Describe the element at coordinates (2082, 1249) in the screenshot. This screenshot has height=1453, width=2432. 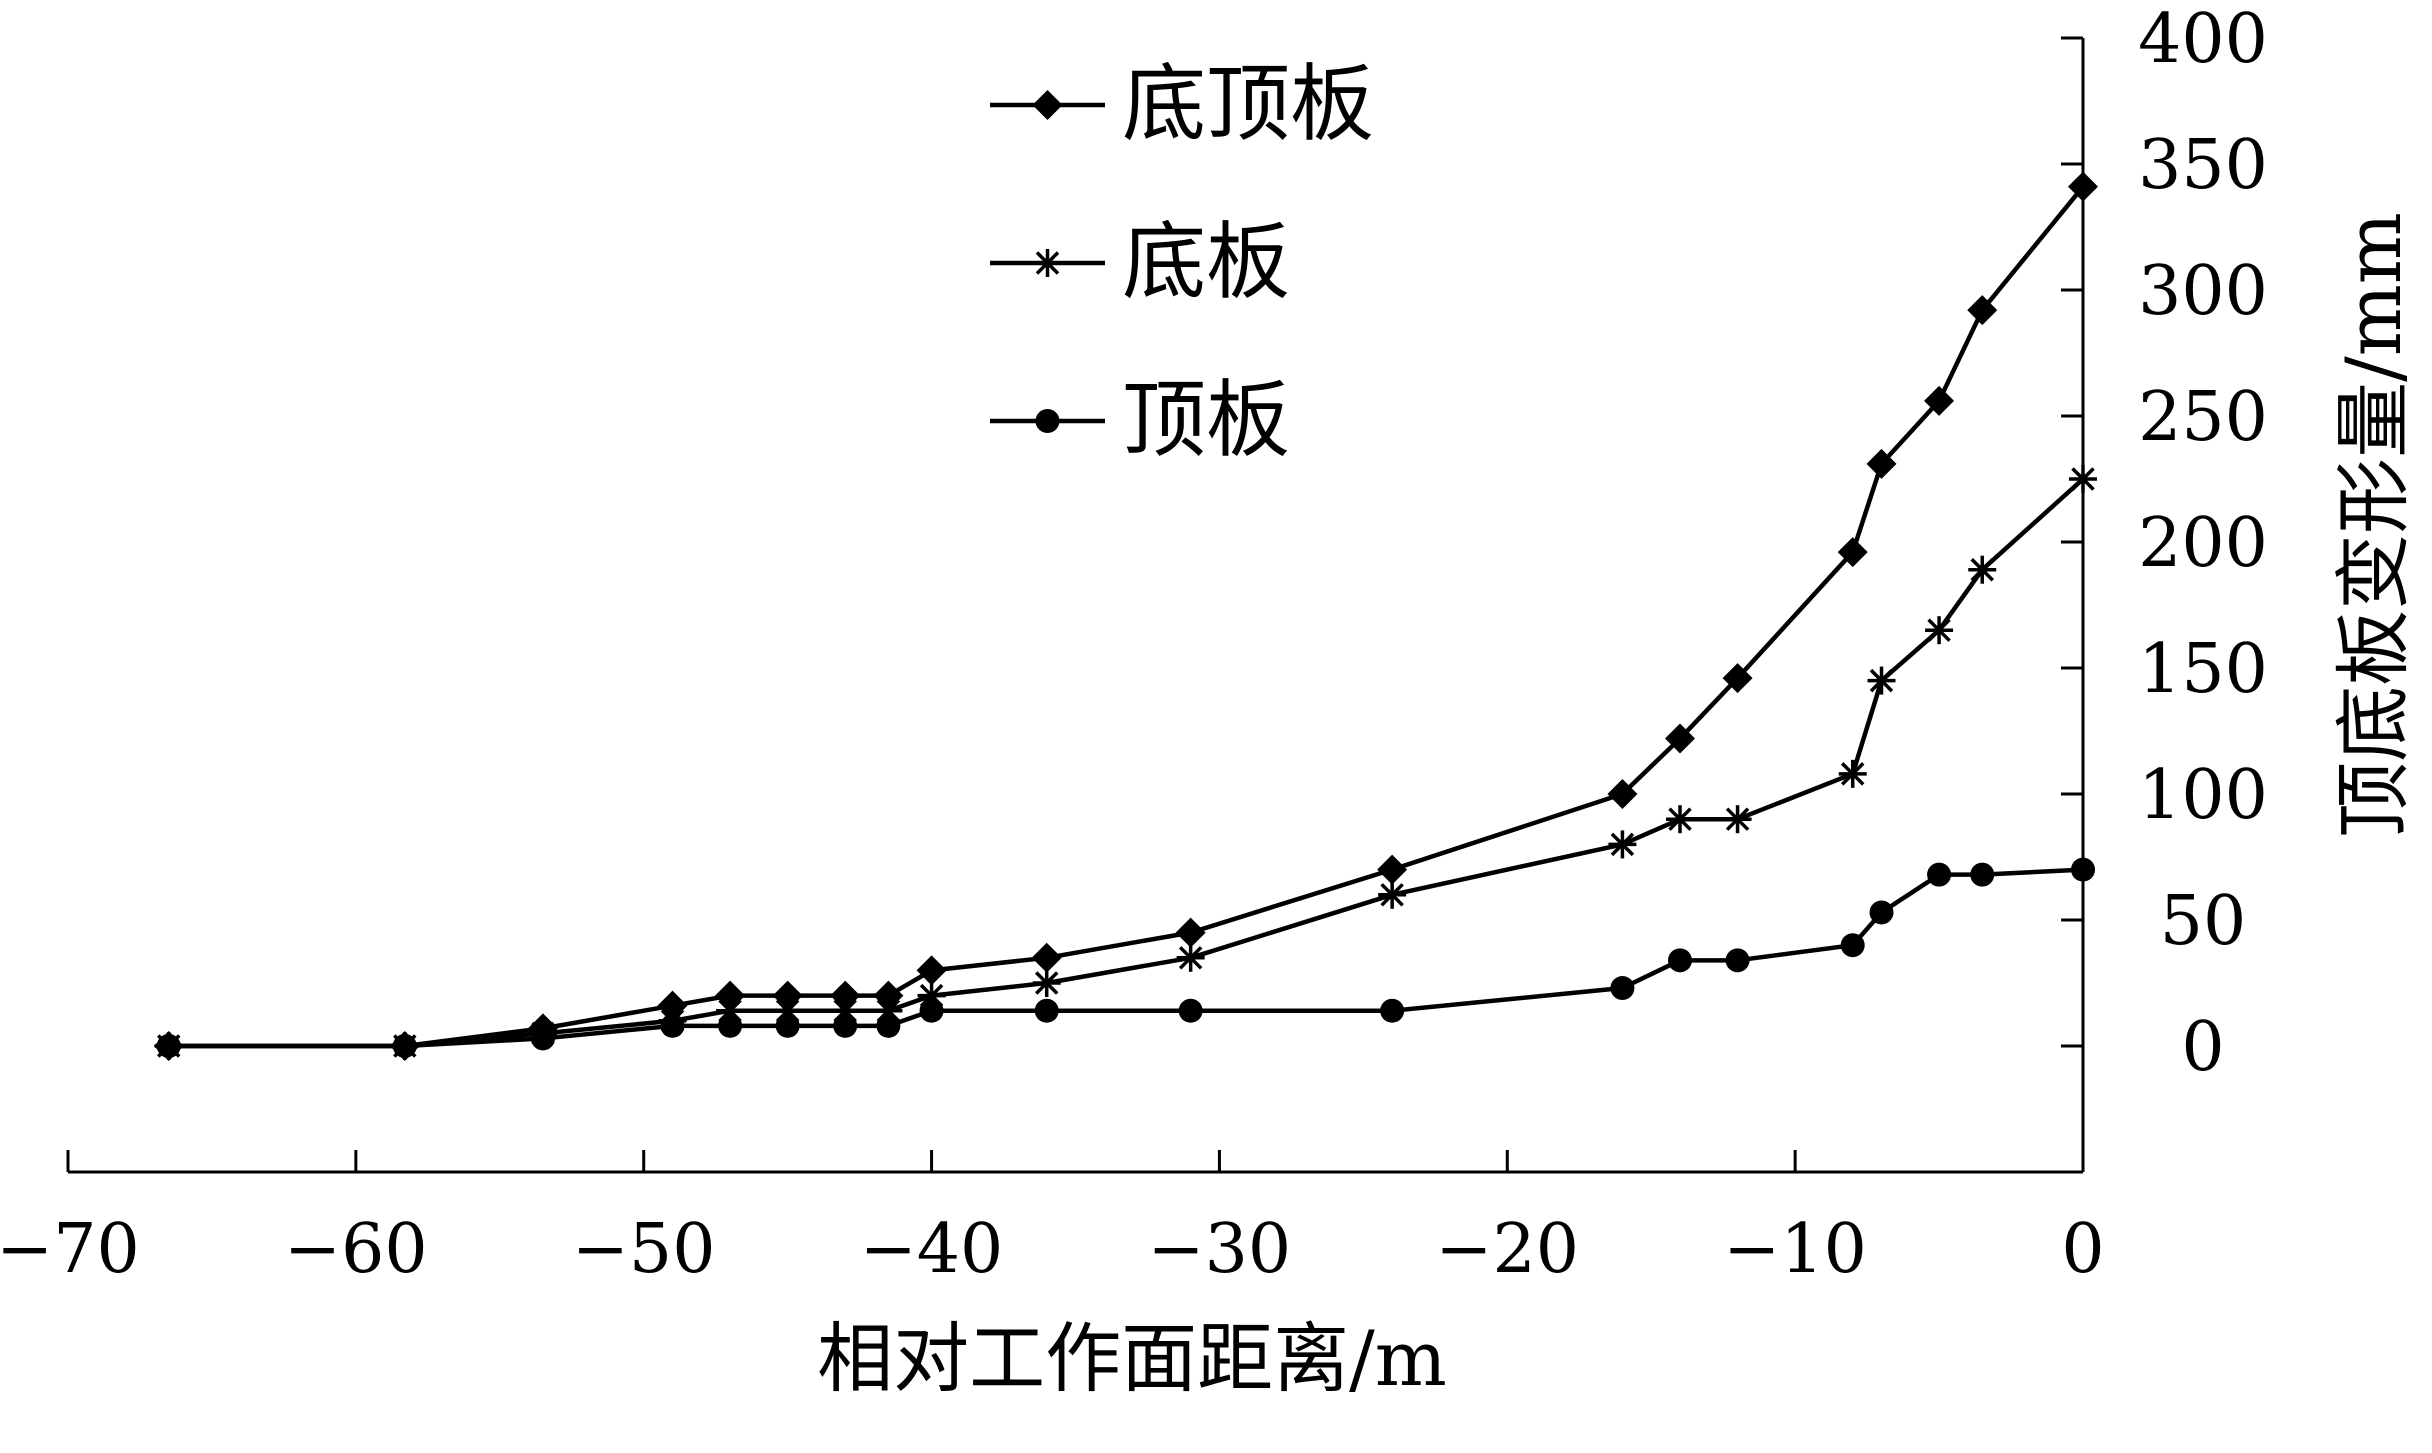
I see `x-tick-label: 0` at that location.